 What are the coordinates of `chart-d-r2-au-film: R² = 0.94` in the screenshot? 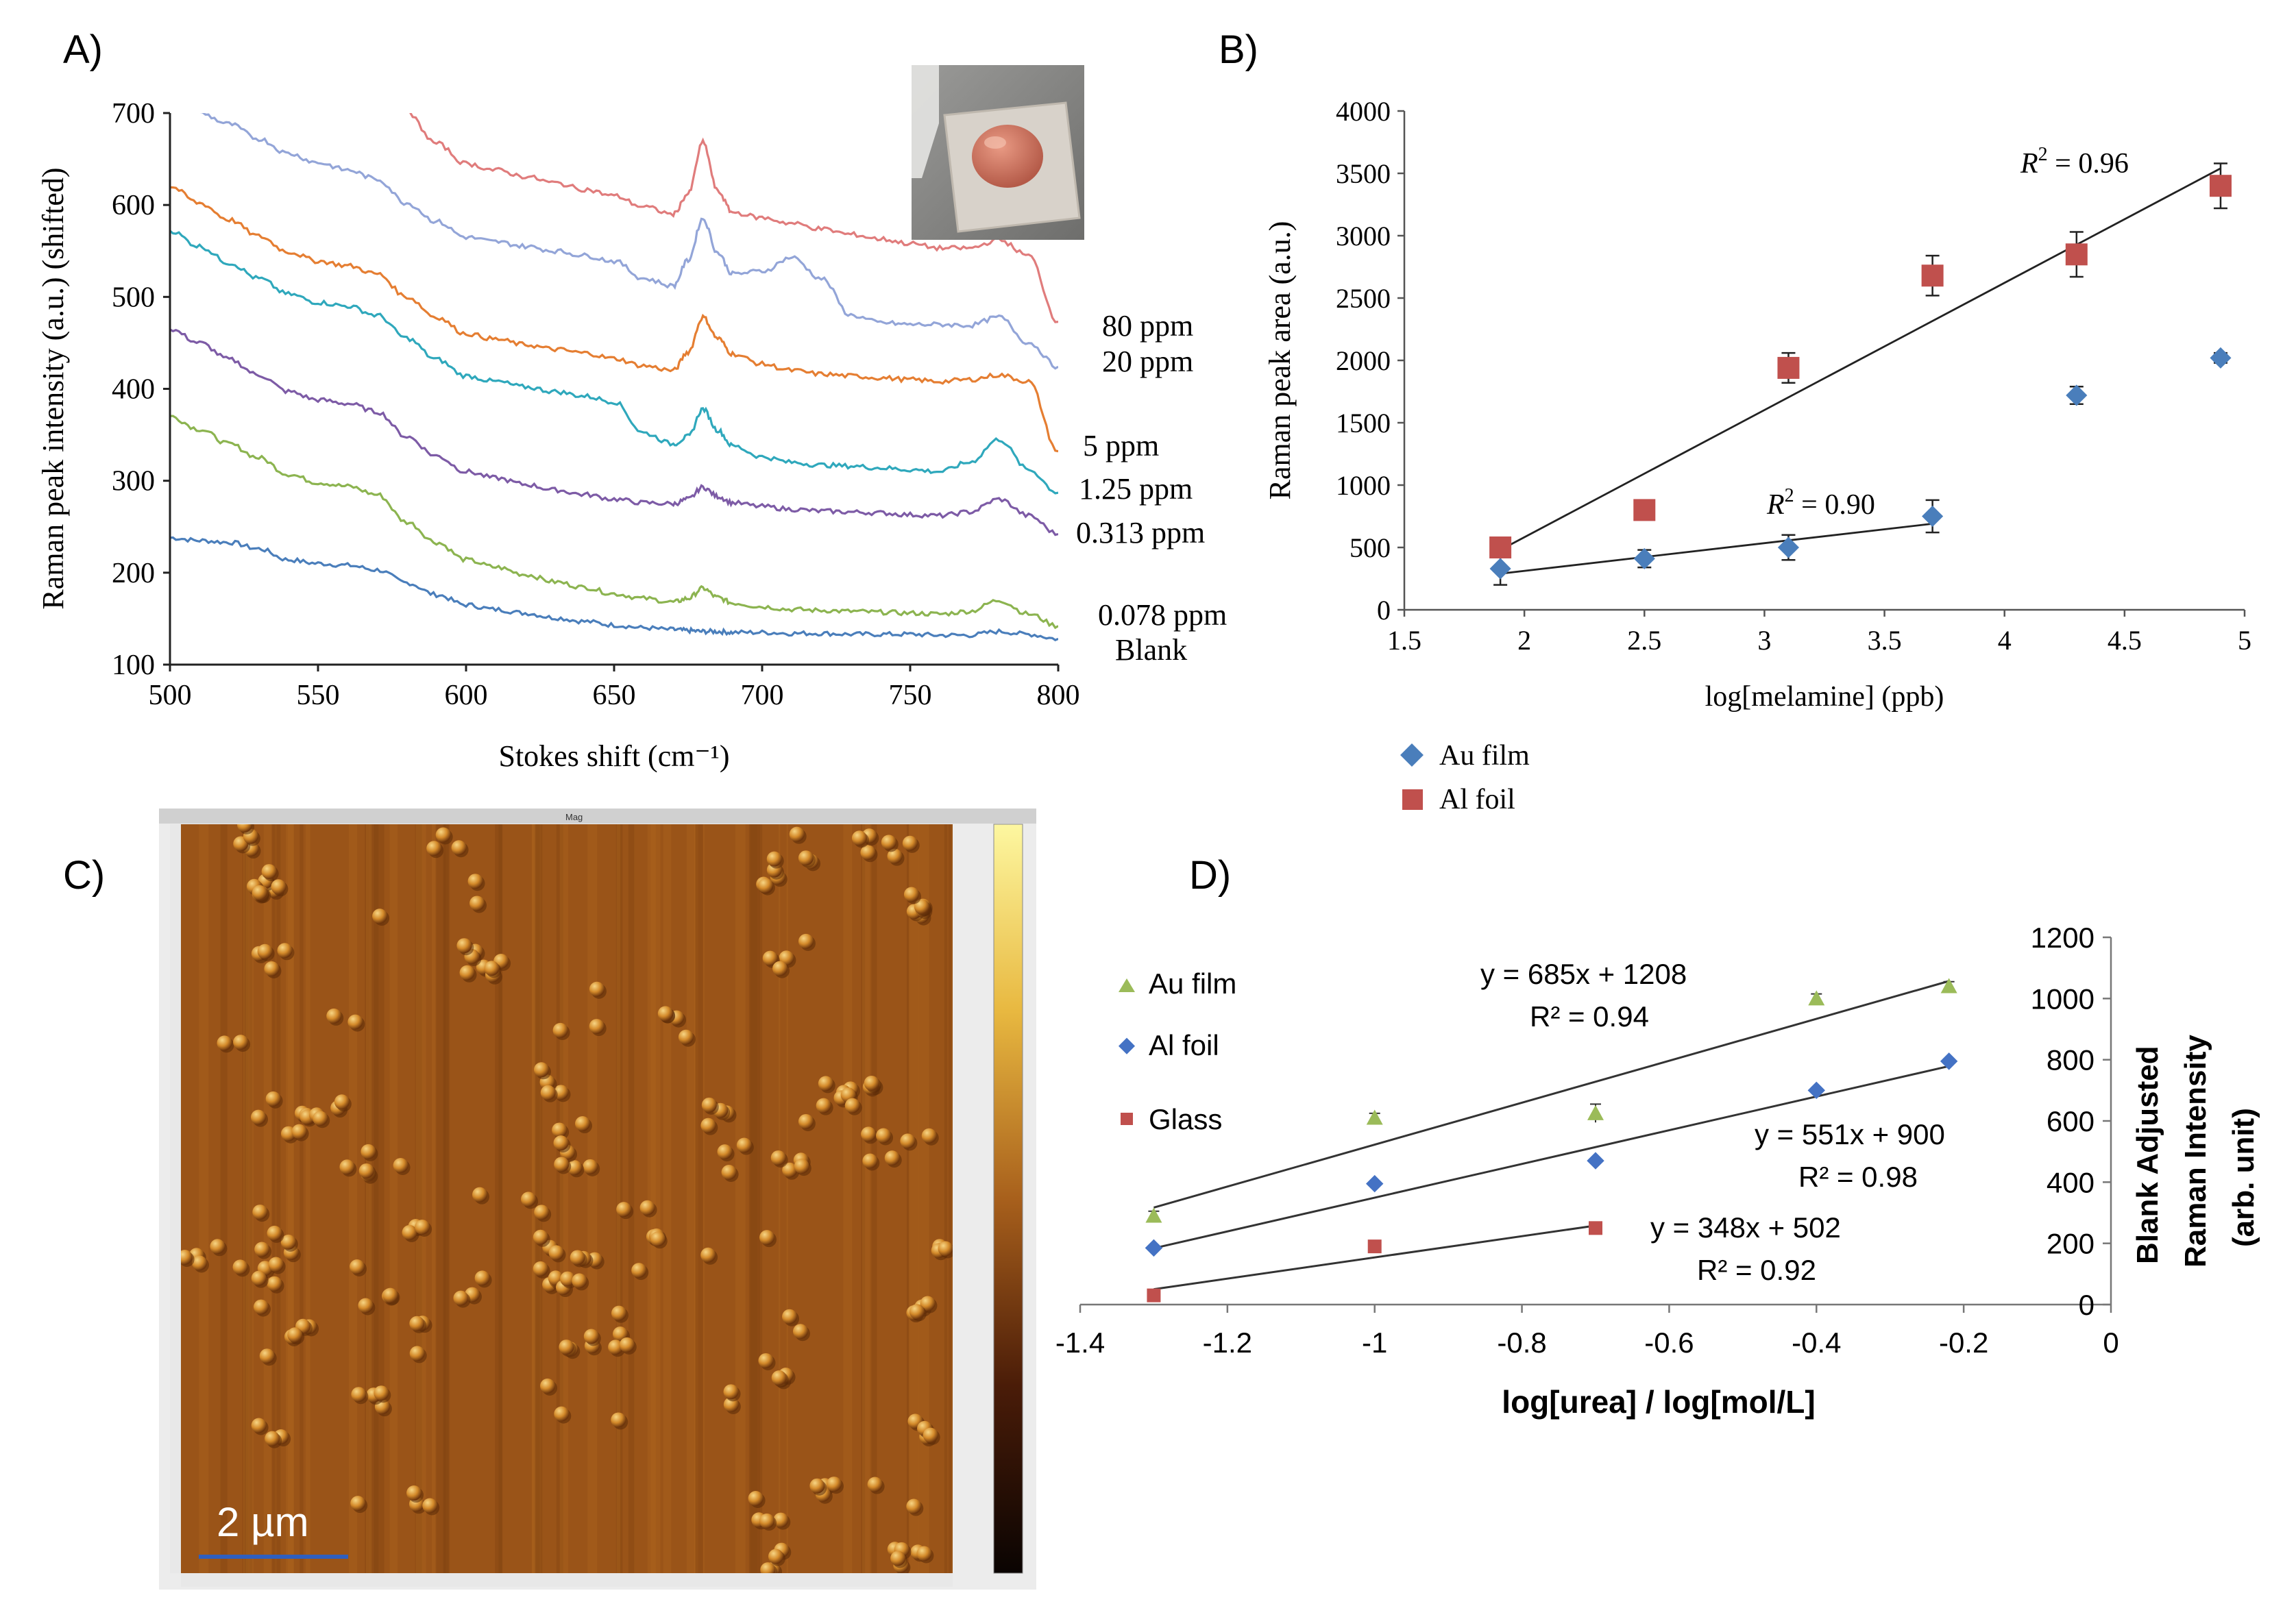 It's located at (1589, 1016).